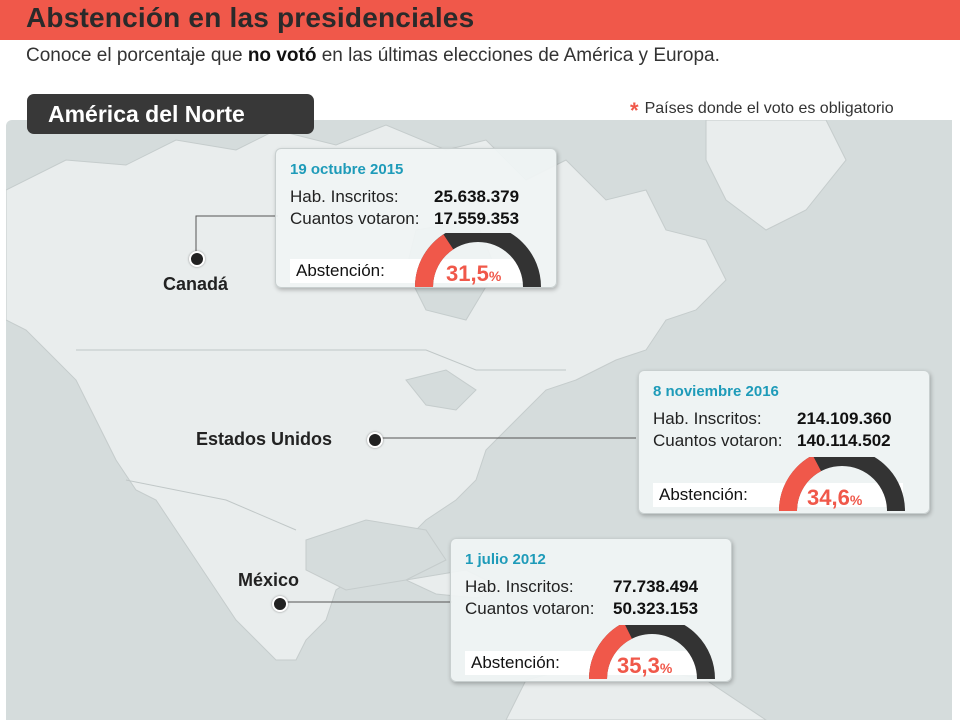 The width and height of the screenshot is (960, 720). I want to click on subtitle-bold-text: no votó, so click(282, 55).